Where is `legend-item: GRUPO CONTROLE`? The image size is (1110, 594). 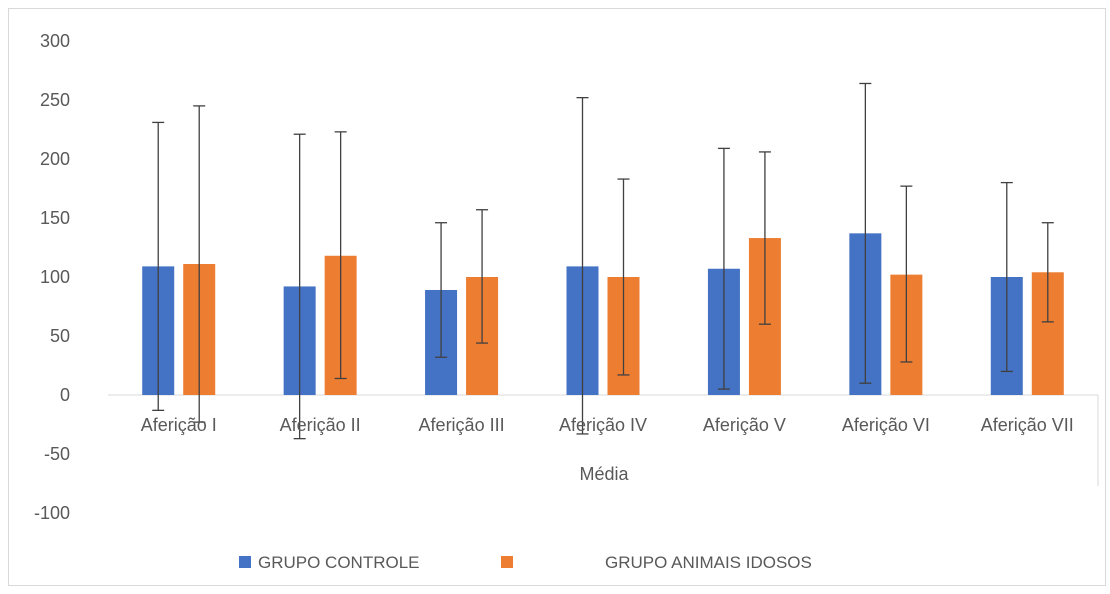
legend-item: GRUPO CONTROLE is located at coordinates (329, 562).